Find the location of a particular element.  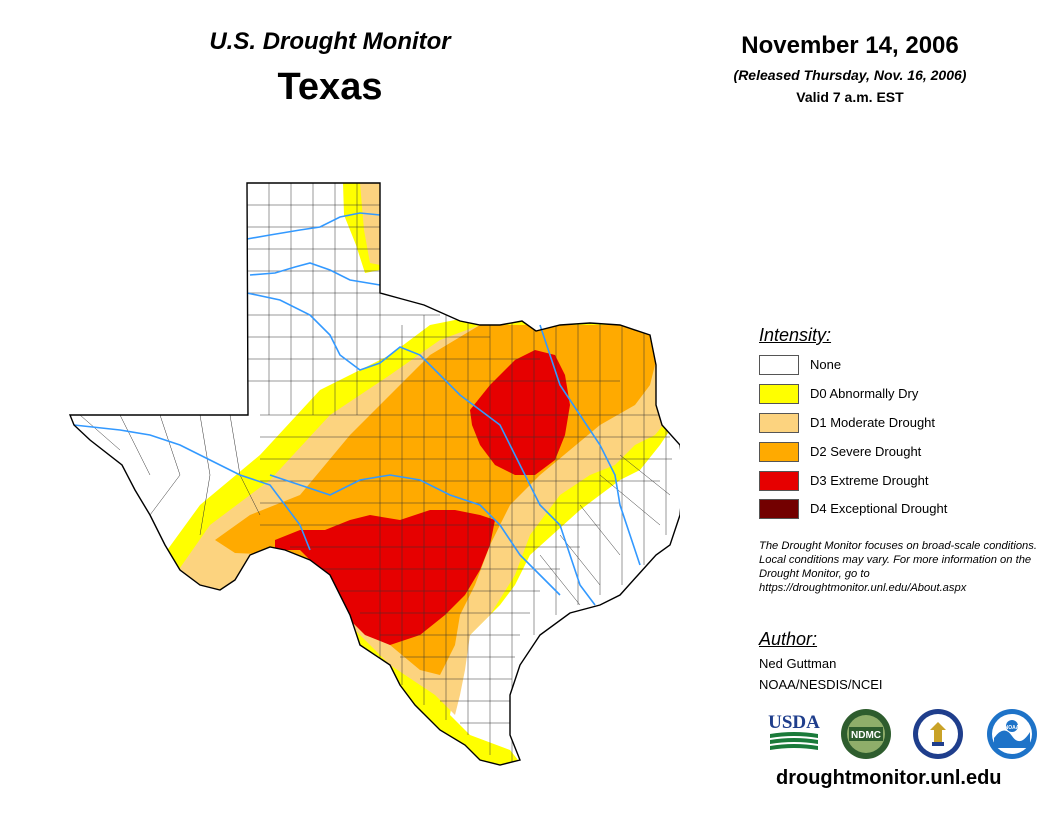

colorado-river is located at coordinates (415, 535).